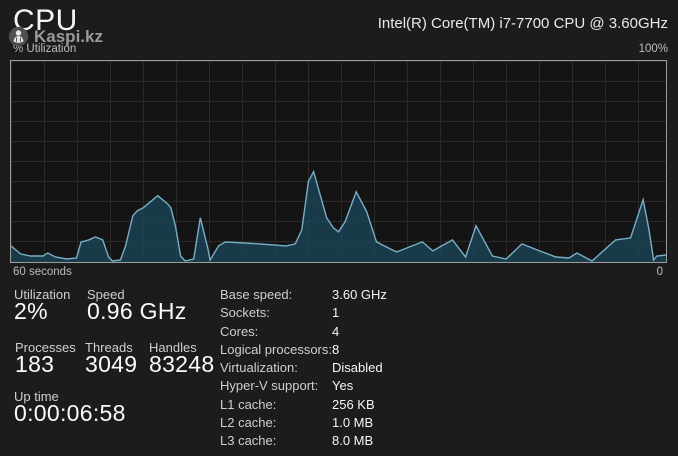 The height and width of the screenshot is (456, 678). What do you see at coordinates (256, 294) in the screenshot?
I see `spec-label: Base speed:` at bounding box center [256, 294].